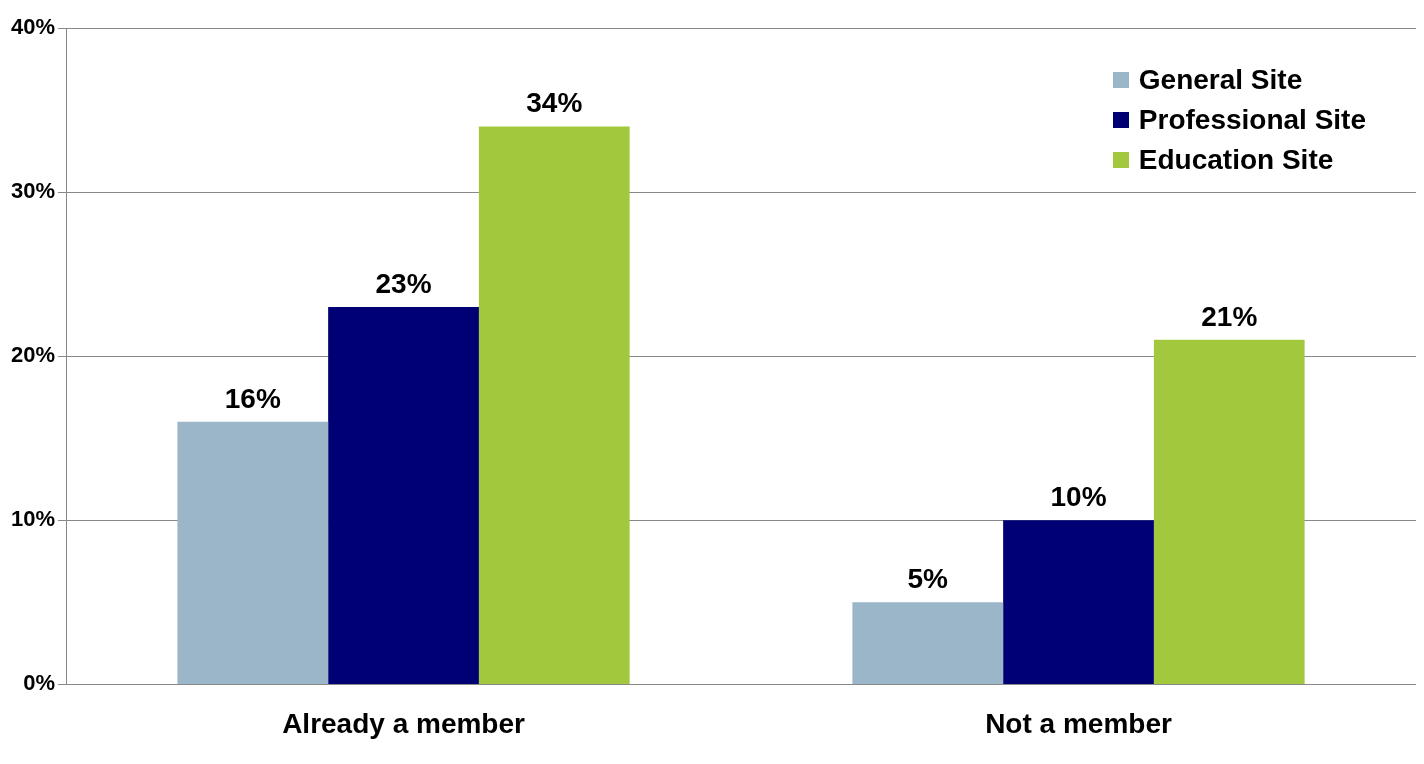 The height and width of the screenshot is (764, 1424). Describe the element at coordinates (33, 27) in the screenshot. I see `y-tick-label: 40%` at that location.